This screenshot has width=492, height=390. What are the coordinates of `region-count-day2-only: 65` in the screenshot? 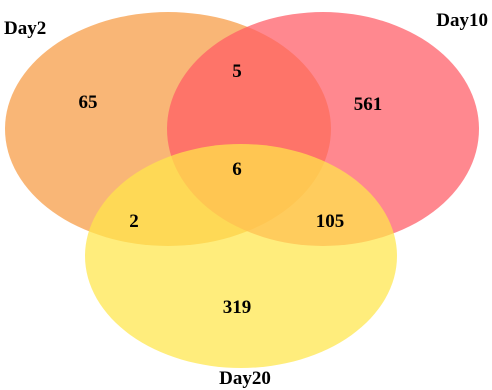 It's located at (88, 102).